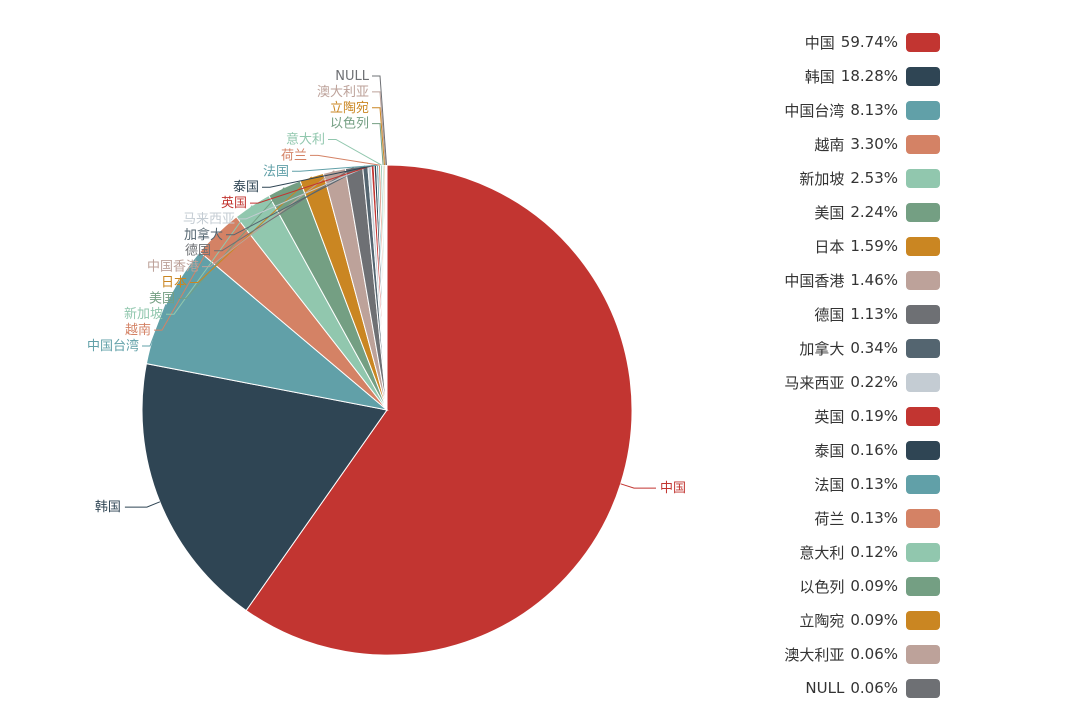 The image size is (1080, 708). I want to click on slice-label: 马来西亚, so click(209, 219).